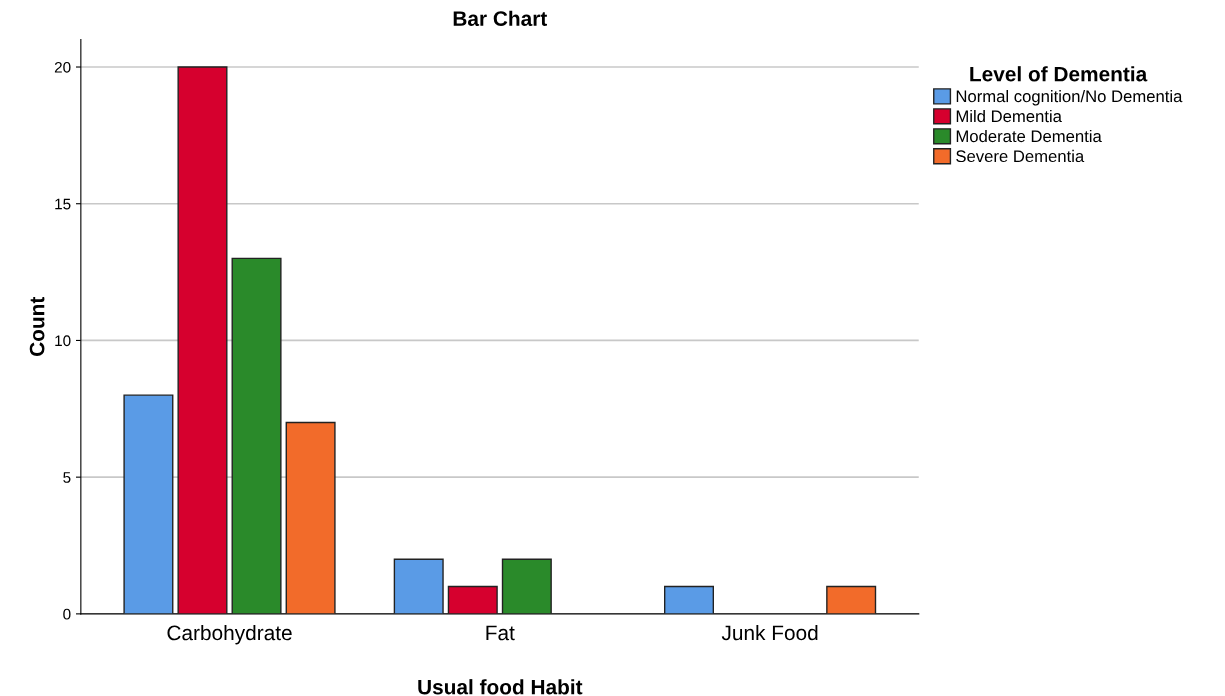 The width and height of the screenshot is (1225, 696). I want to click on x-axis-title: Usual food Habit, so click(500, 687).